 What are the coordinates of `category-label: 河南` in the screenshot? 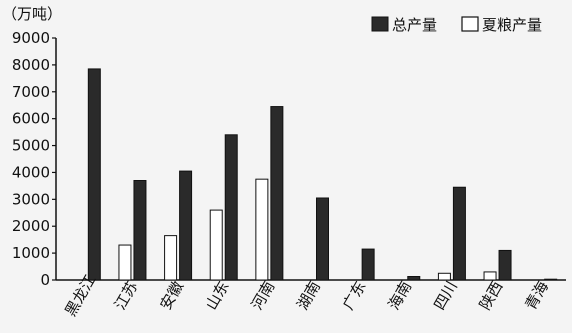 It's located at (263, 295).